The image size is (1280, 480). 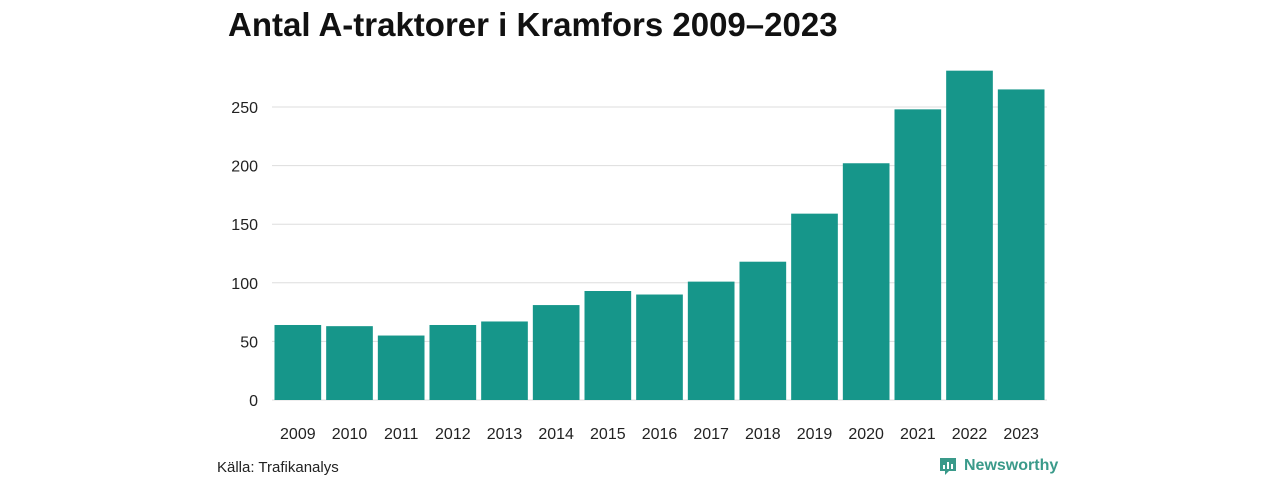 I want to click on x-tick-label: 2014, so click(x=556, y=434).